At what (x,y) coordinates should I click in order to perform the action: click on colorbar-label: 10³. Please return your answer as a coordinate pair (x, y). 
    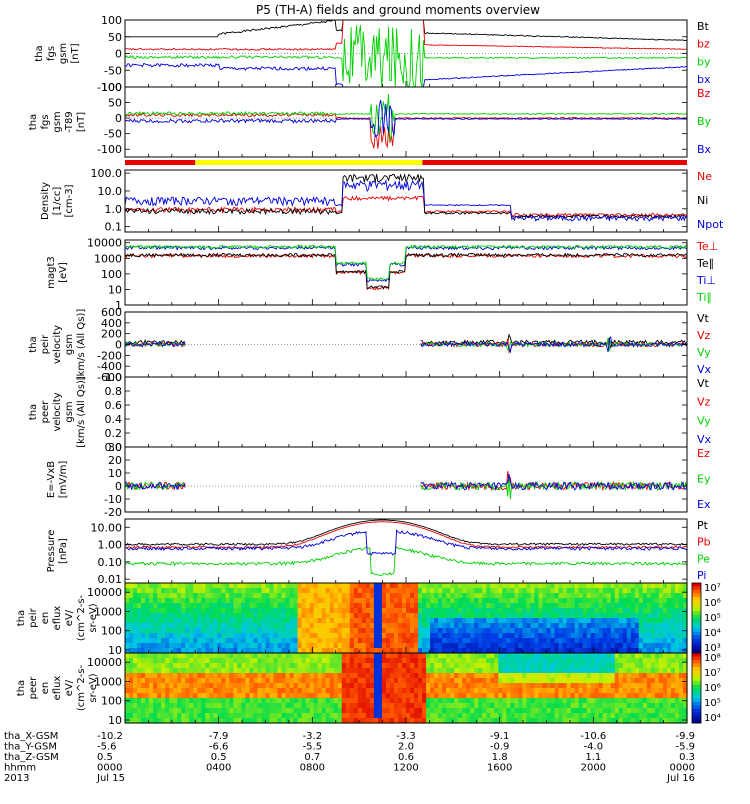
    Looking at the image, I should click on (712, 648).